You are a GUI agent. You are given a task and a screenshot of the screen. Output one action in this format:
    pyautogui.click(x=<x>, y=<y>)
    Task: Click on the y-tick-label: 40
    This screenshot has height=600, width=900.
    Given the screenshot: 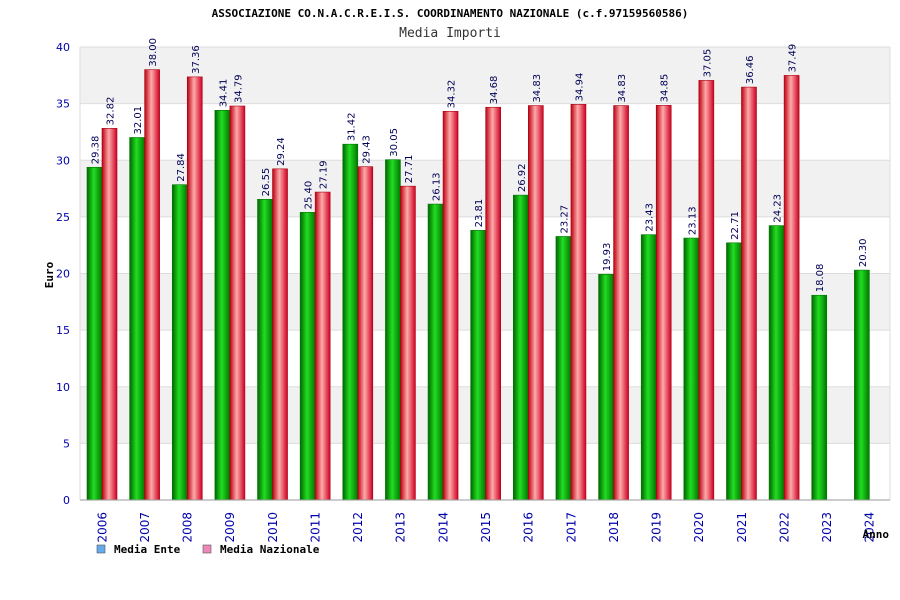 What is the action you would take?
    pyautogui.click(x=63, y=47)
    